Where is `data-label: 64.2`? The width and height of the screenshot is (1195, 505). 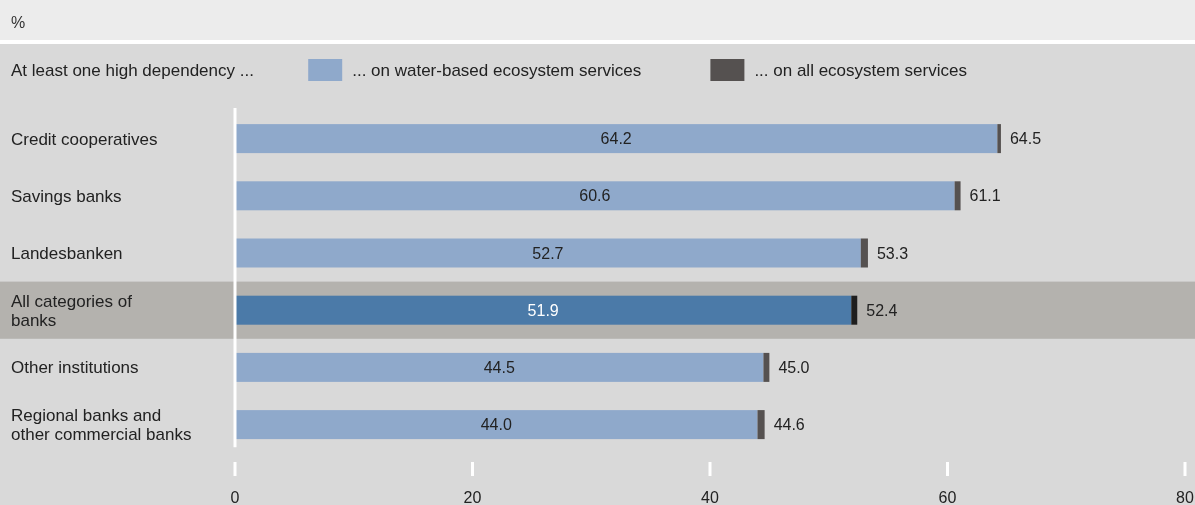 data-label: 64.2 is located at coordinates (616, 139).